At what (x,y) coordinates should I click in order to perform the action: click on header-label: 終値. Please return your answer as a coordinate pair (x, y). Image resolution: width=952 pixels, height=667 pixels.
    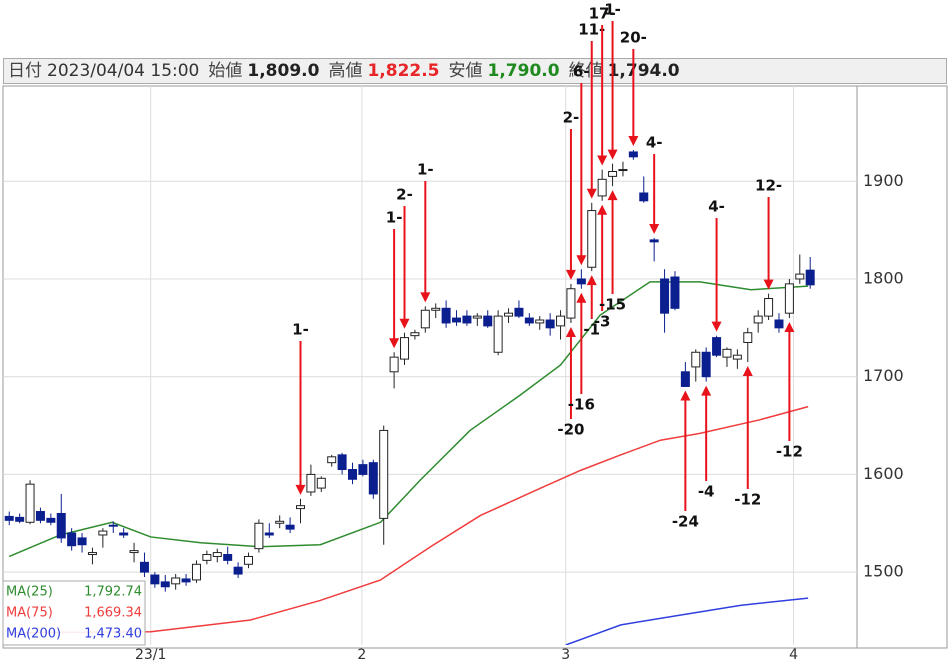
    Looking at the image, I should click on (585, 71).